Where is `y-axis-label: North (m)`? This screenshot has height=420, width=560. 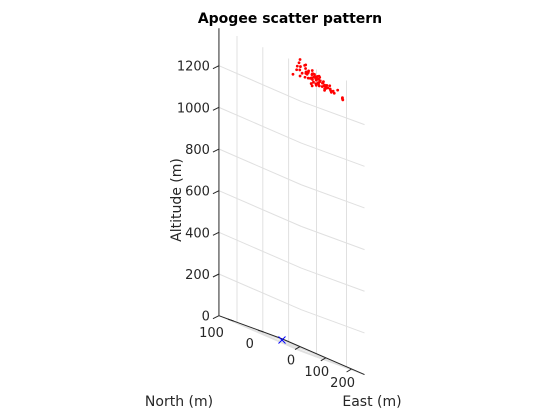
y-axis-label: North (m) is located at coordinates (179, 402).